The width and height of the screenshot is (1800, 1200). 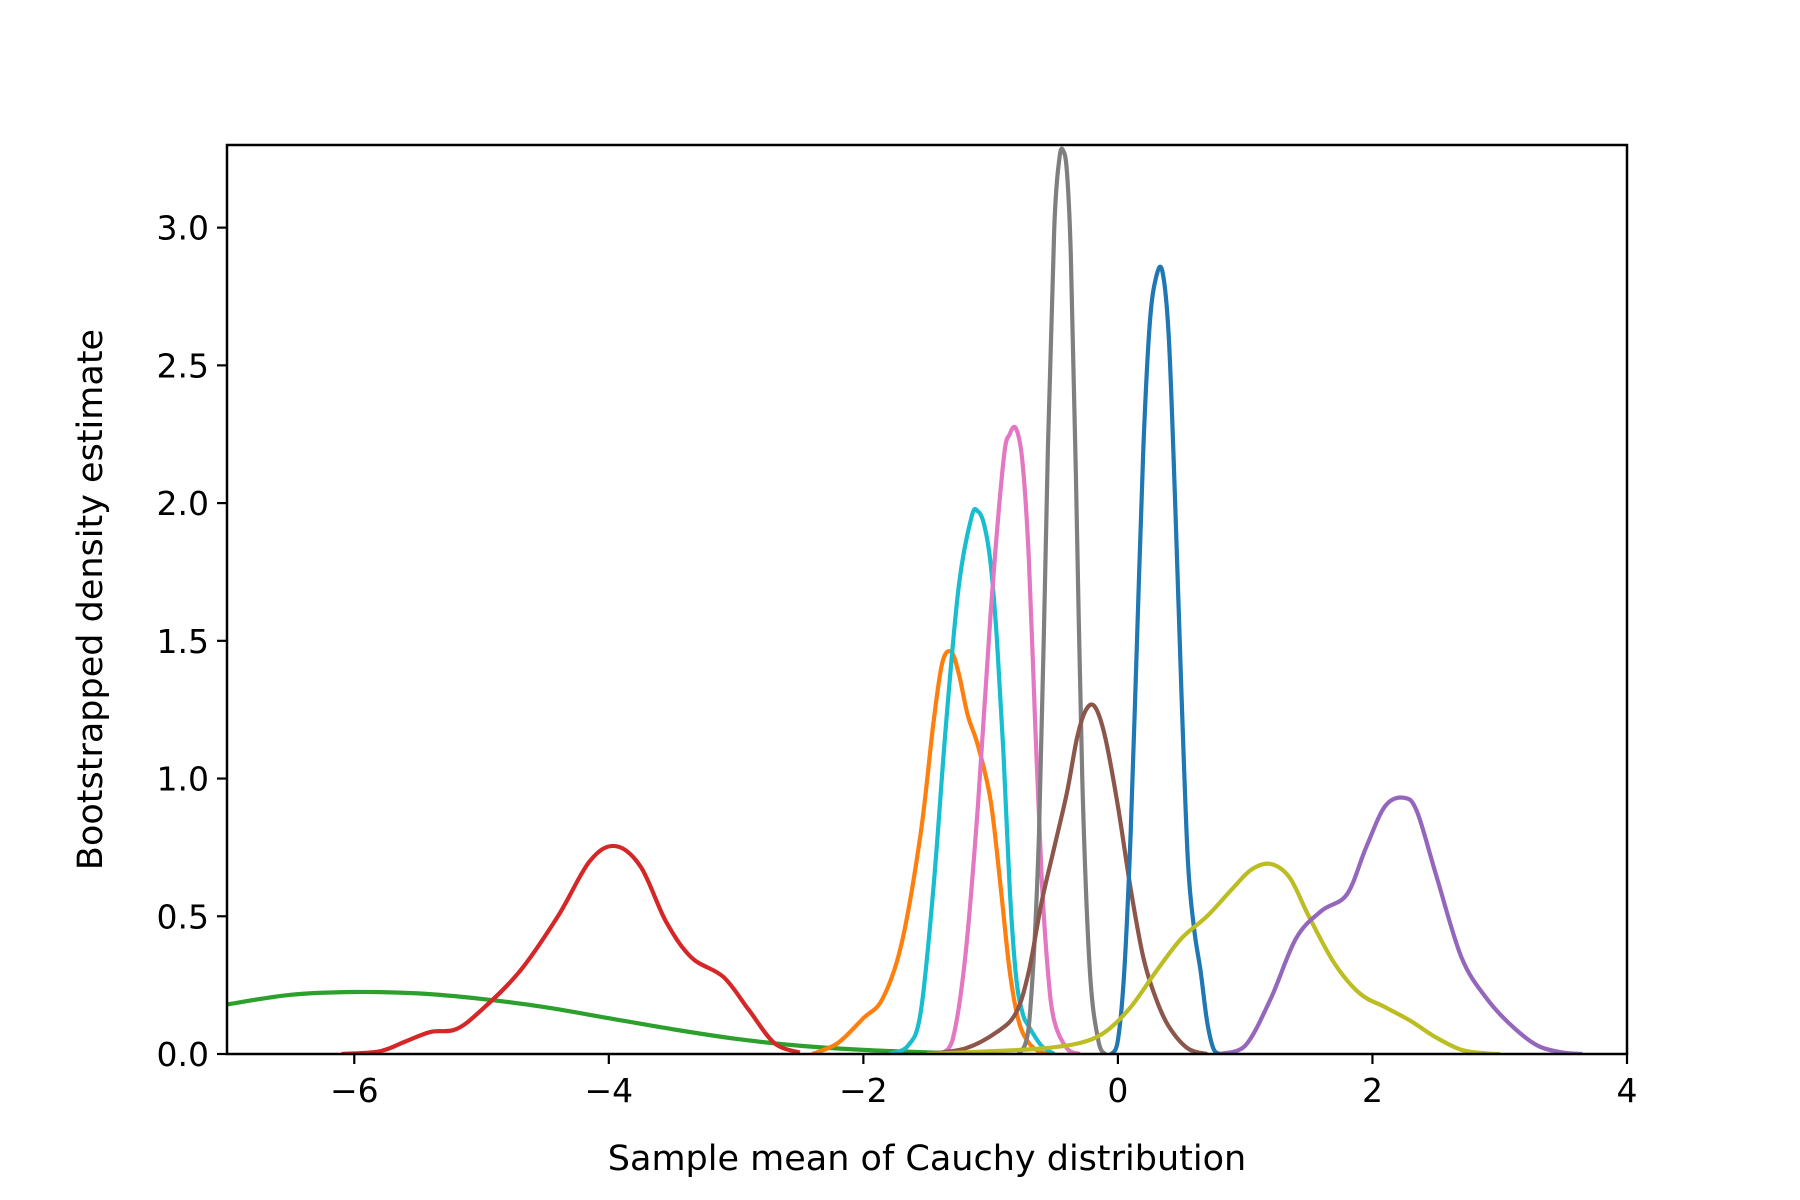 I want to click on x-tick-label: 2, so click(x=1372, y=1090).